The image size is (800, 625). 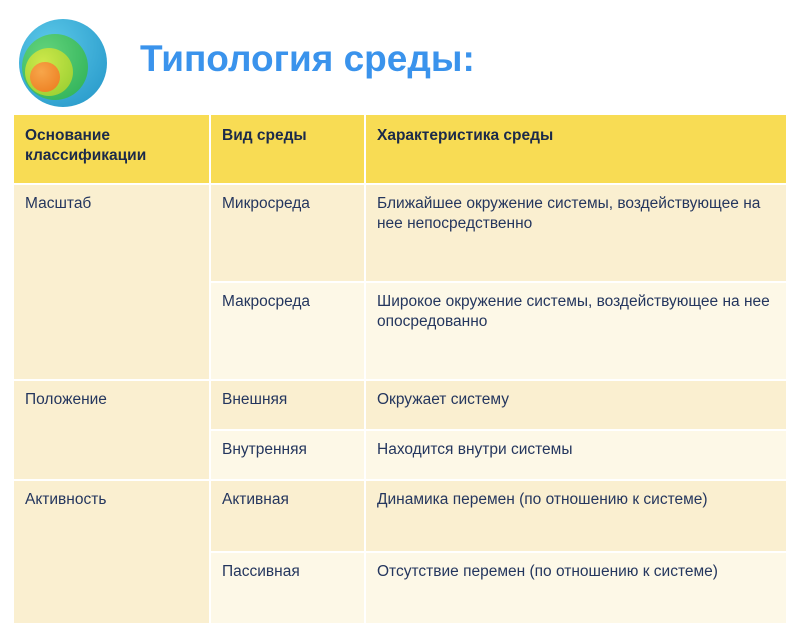 What do you see at coordinates (288, 150) in the screenshot?
I see `column-header-kind: Вид среды` at bounding box center [288, 150].